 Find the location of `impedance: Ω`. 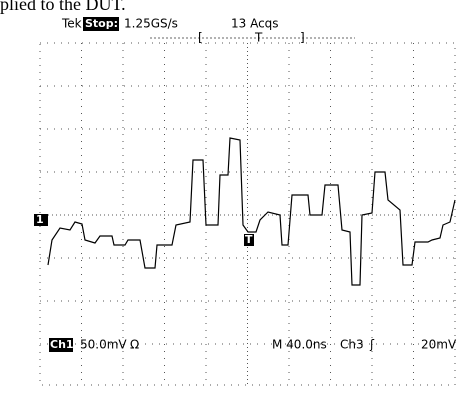

impedance: Ω is located at coordinates (134, 345).